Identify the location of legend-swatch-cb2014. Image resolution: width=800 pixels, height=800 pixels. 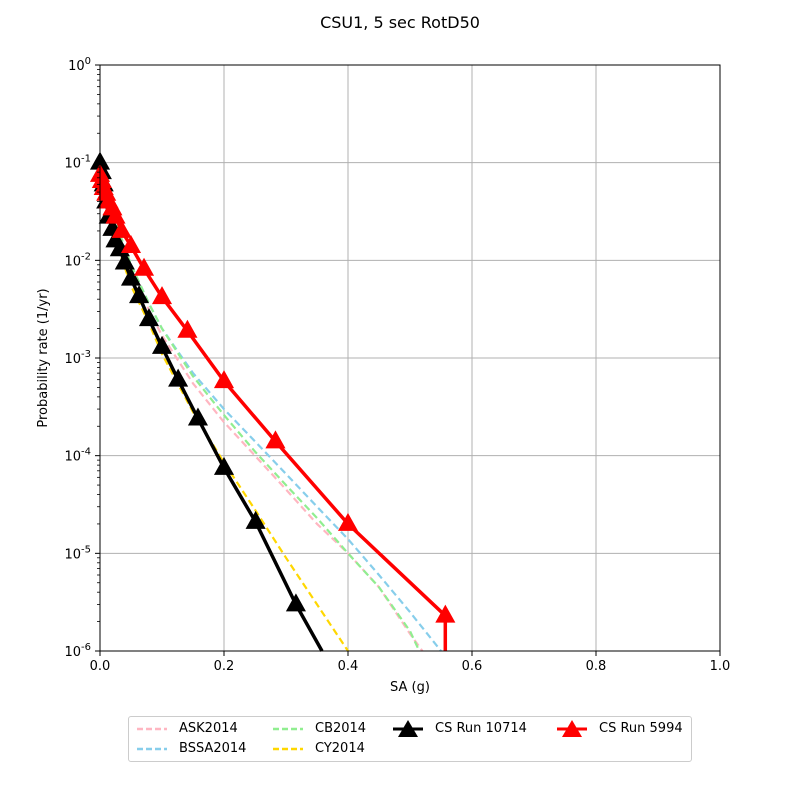
(288, 729).